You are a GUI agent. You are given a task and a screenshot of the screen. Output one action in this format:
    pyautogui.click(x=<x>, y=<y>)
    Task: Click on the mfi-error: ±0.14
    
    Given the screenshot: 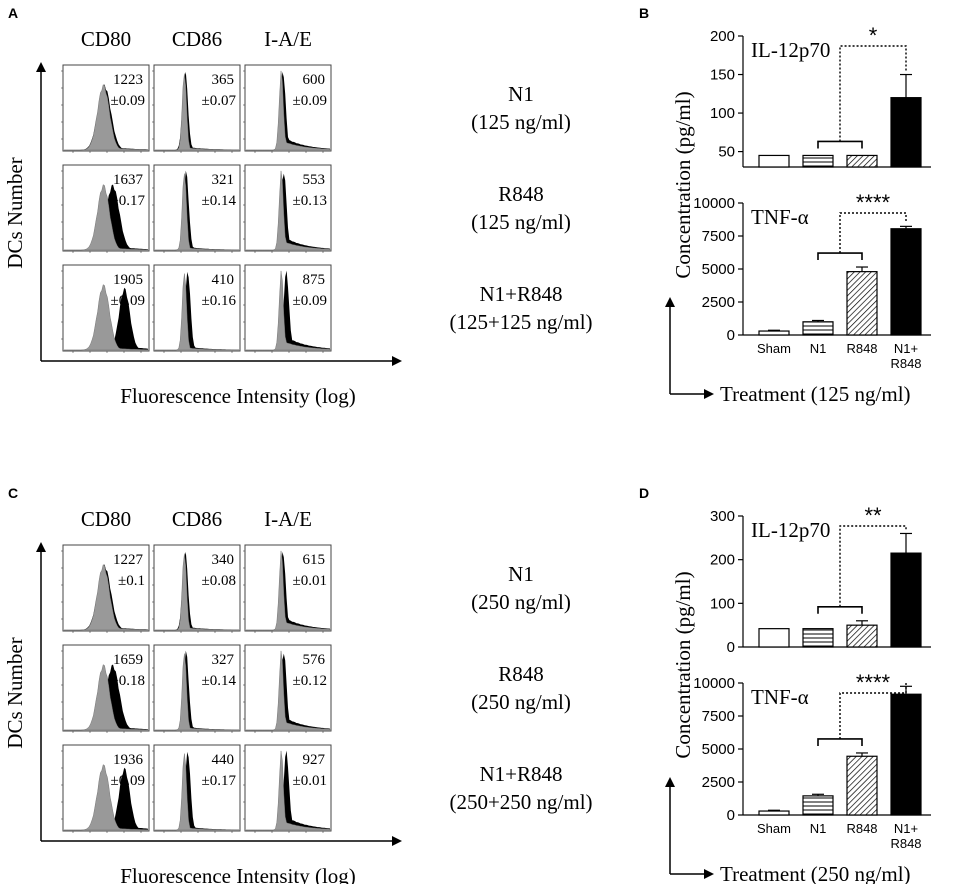 What is the action you would take?
    pyautogui.click(x=219, y=681)
    